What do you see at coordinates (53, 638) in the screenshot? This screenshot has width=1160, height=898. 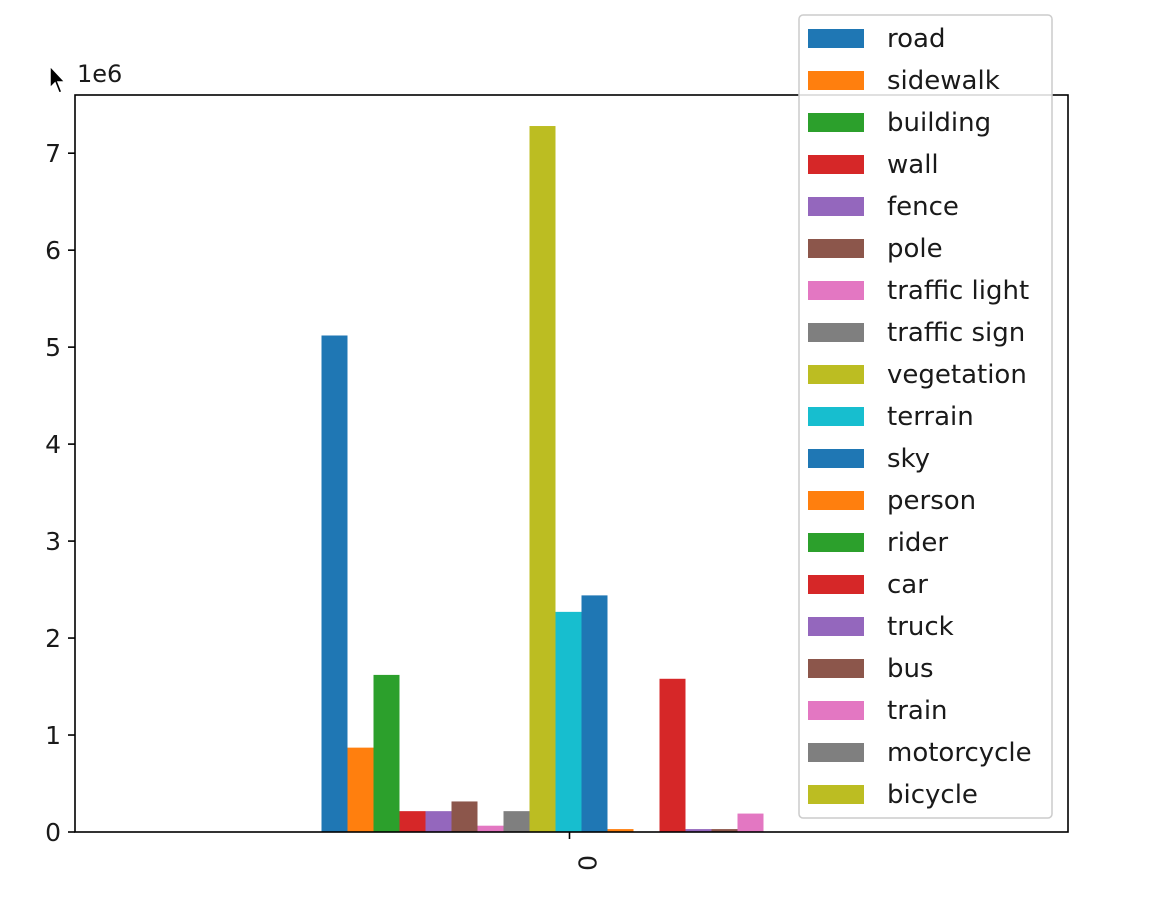 I see `y-tick-label: 2` at bounding box center [53, 638].